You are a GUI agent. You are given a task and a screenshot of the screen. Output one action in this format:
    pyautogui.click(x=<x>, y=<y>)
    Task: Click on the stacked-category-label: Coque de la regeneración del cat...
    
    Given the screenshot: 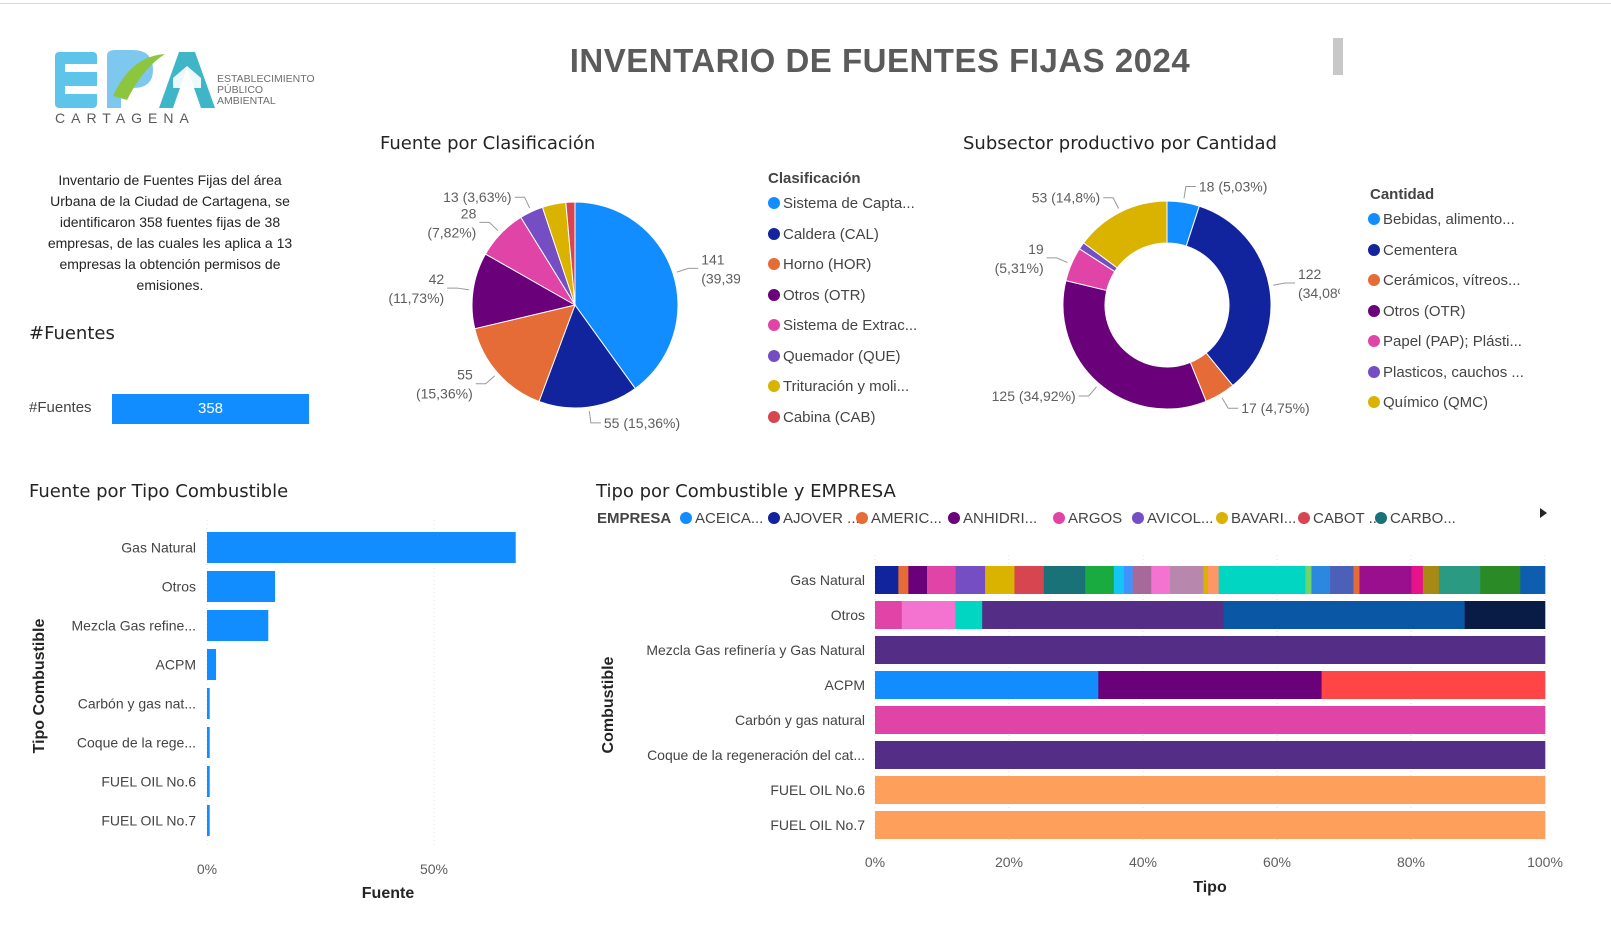 What is the action you would take?
    pyautogui.click(x=756, y=755)
    